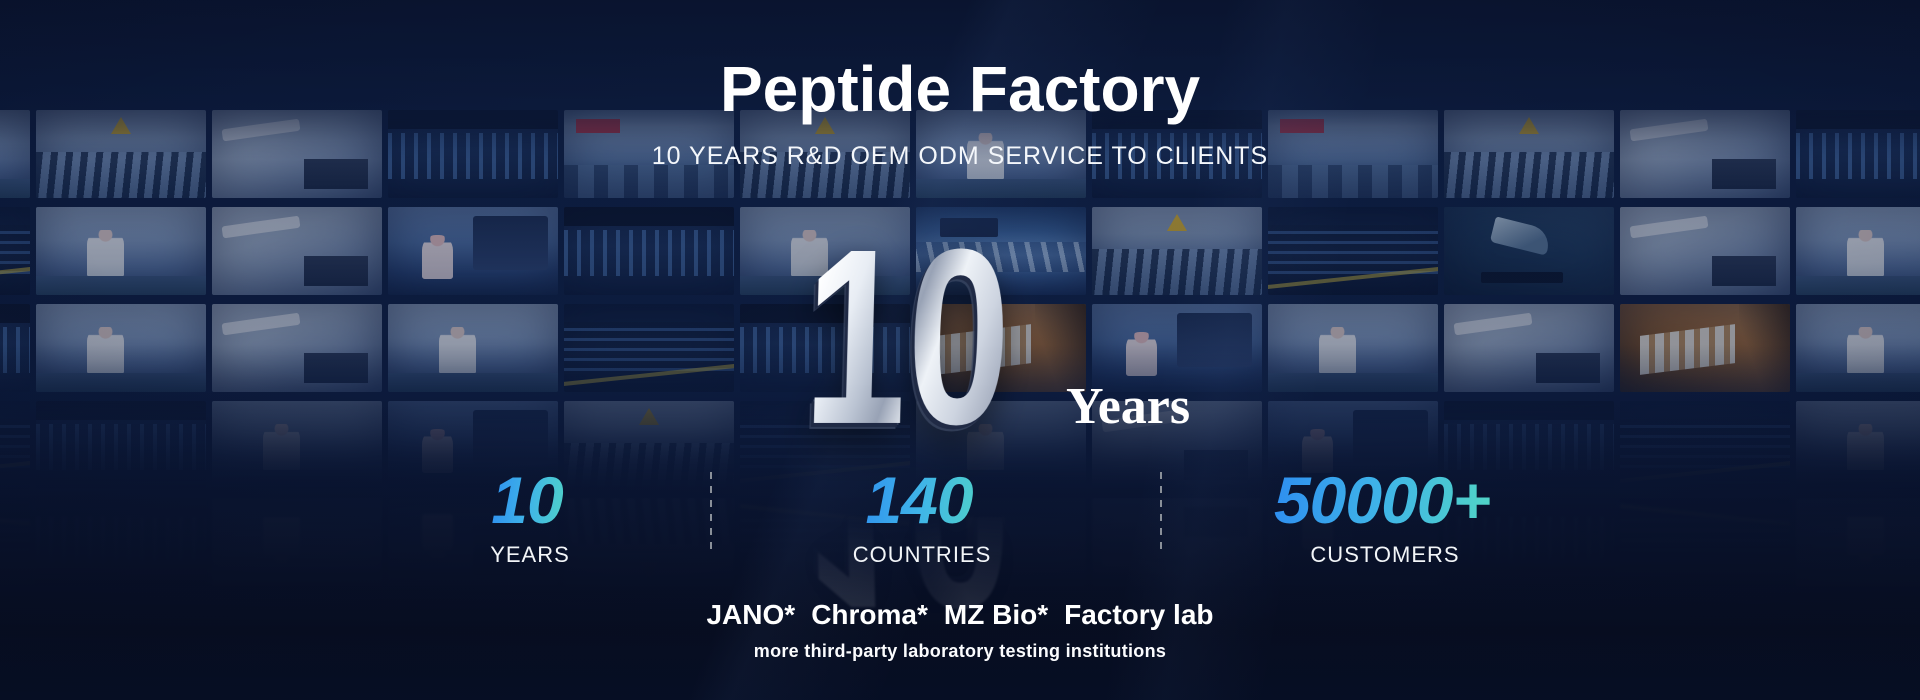  I want to click on stat-countries: 140 COUNTRIES, so click(922, 517).